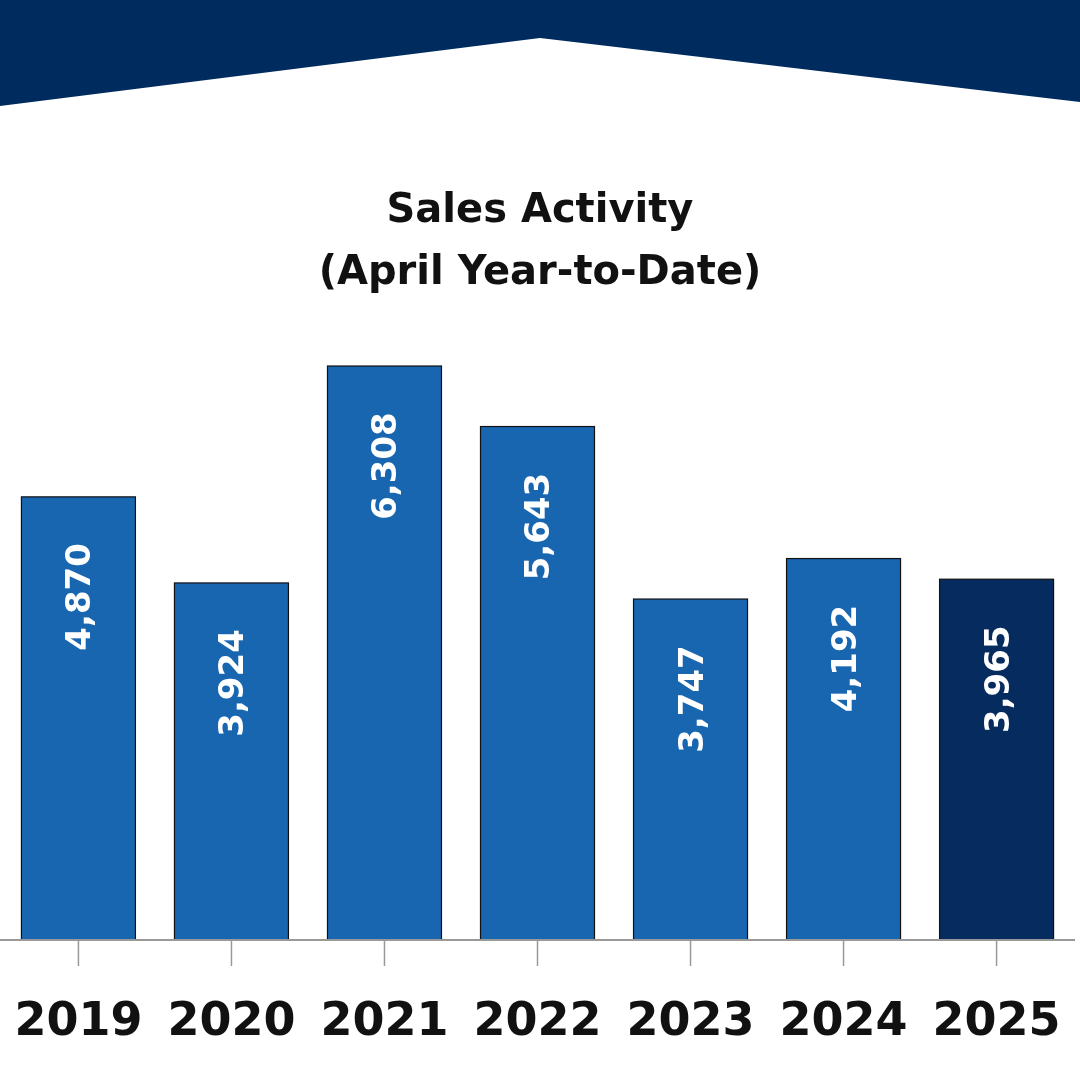 This screenshot has height=1080, width=1080. I want to click on x-tick-label: 2025, so click(996, 1019).